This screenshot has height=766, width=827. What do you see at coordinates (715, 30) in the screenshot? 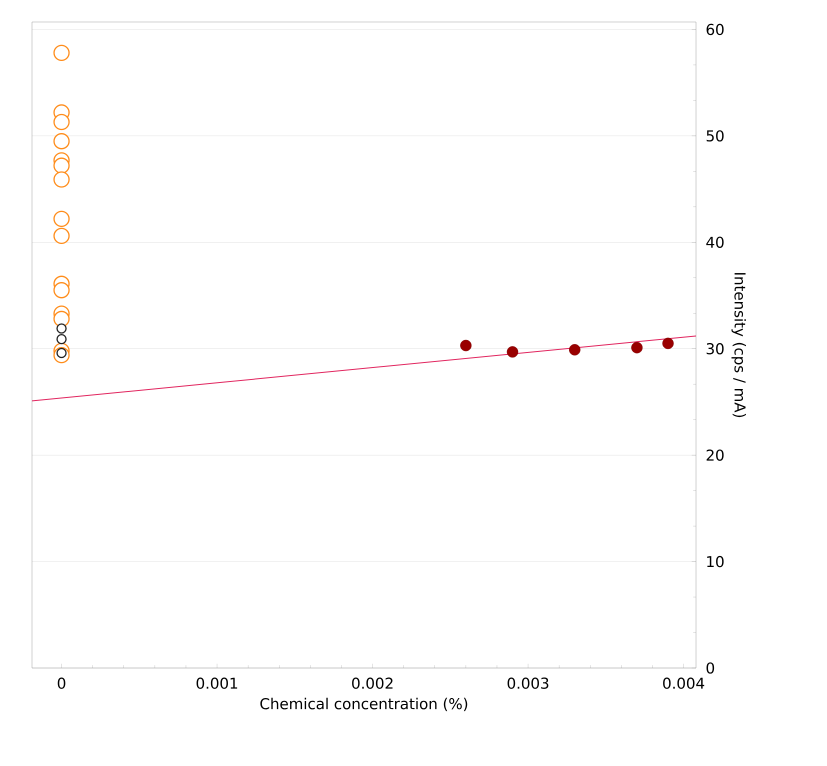
I see `y-tick-label: 60` at bounding box center [715, 30].